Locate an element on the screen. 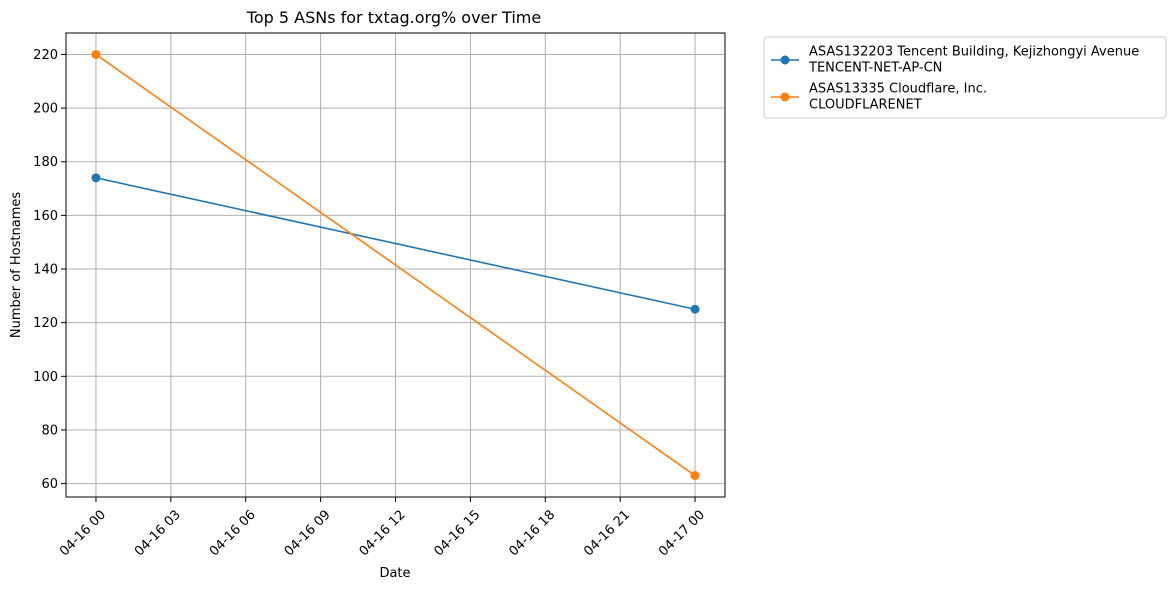 The height and width of the screenshot is (590, 1176). legend-label: ASAS13335 Cloudflare, Inc. is located at coordinates (898, 89).